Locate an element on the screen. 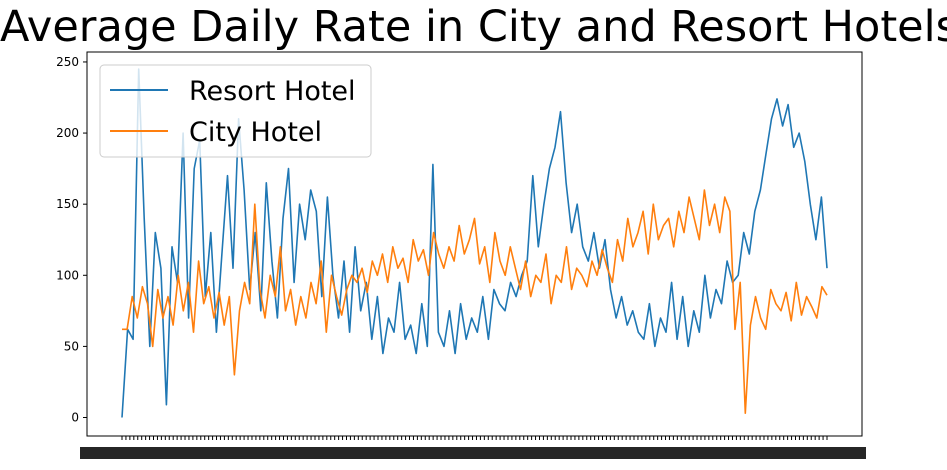 Image resolution: width=947 pixels, height=470 pixels. legend-box is located at coordinates (235, 111).